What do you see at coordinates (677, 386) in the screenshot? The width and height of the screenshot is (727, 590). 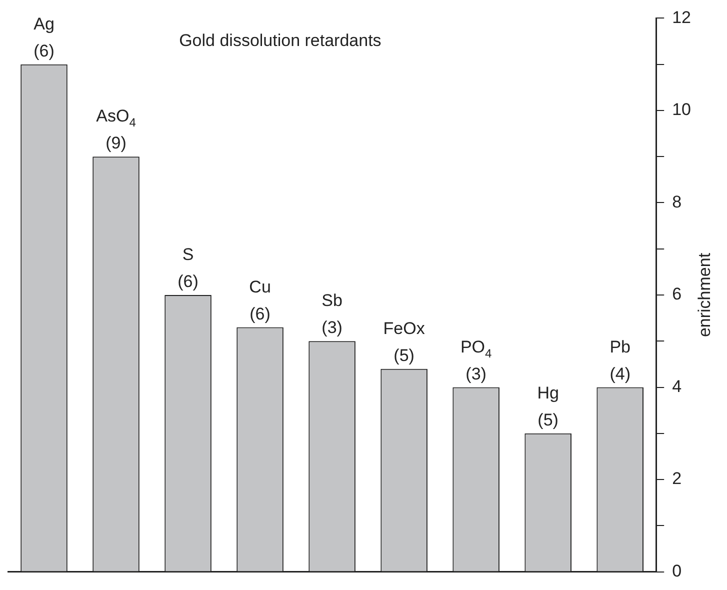 I see `y-tick-label: 4` at bounding box center [677, 386].